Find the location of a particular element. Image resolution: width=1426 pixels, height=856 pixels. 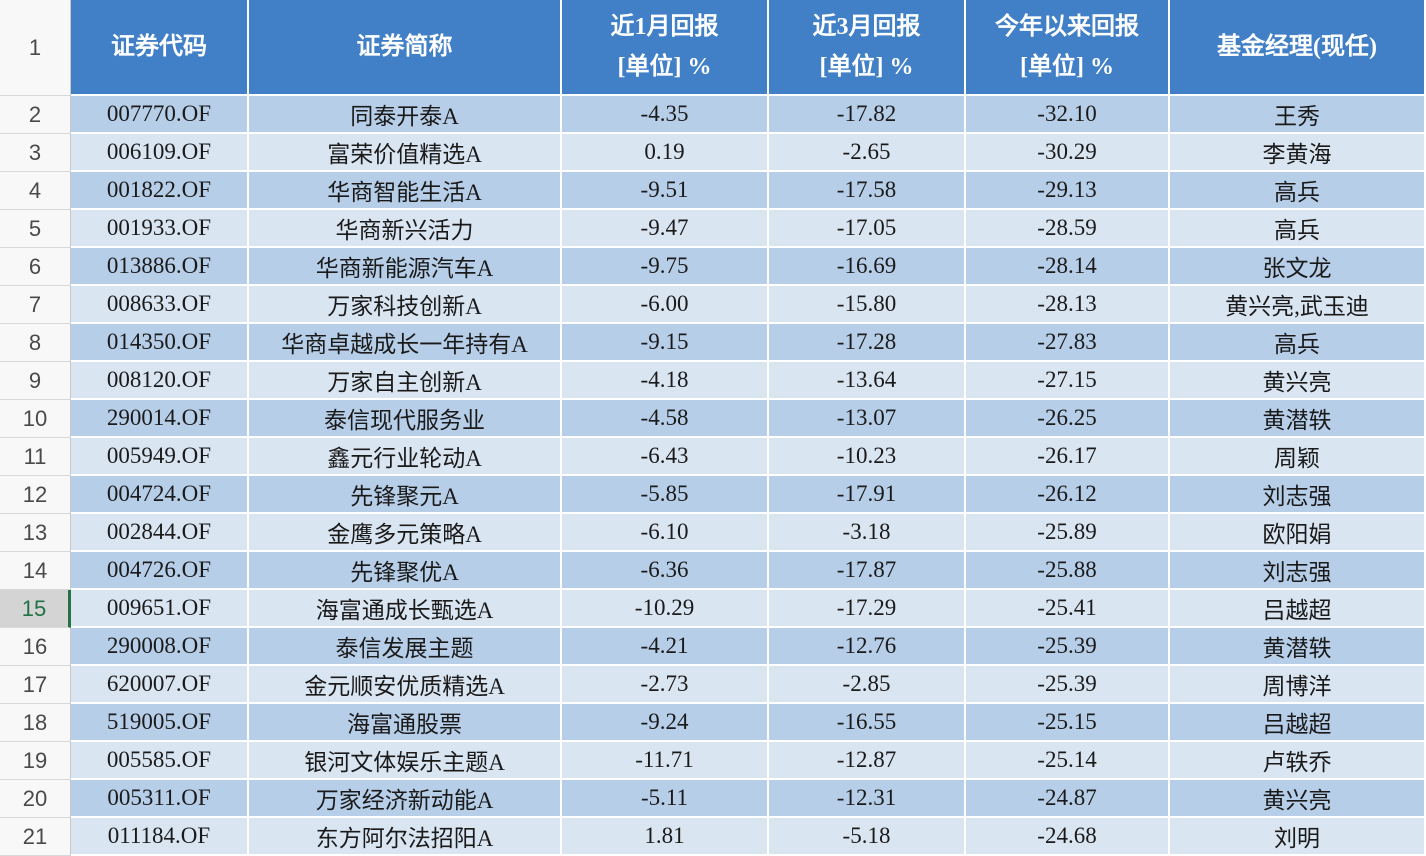

cell-code: 290014.OF is located at coordinates (160, 419).